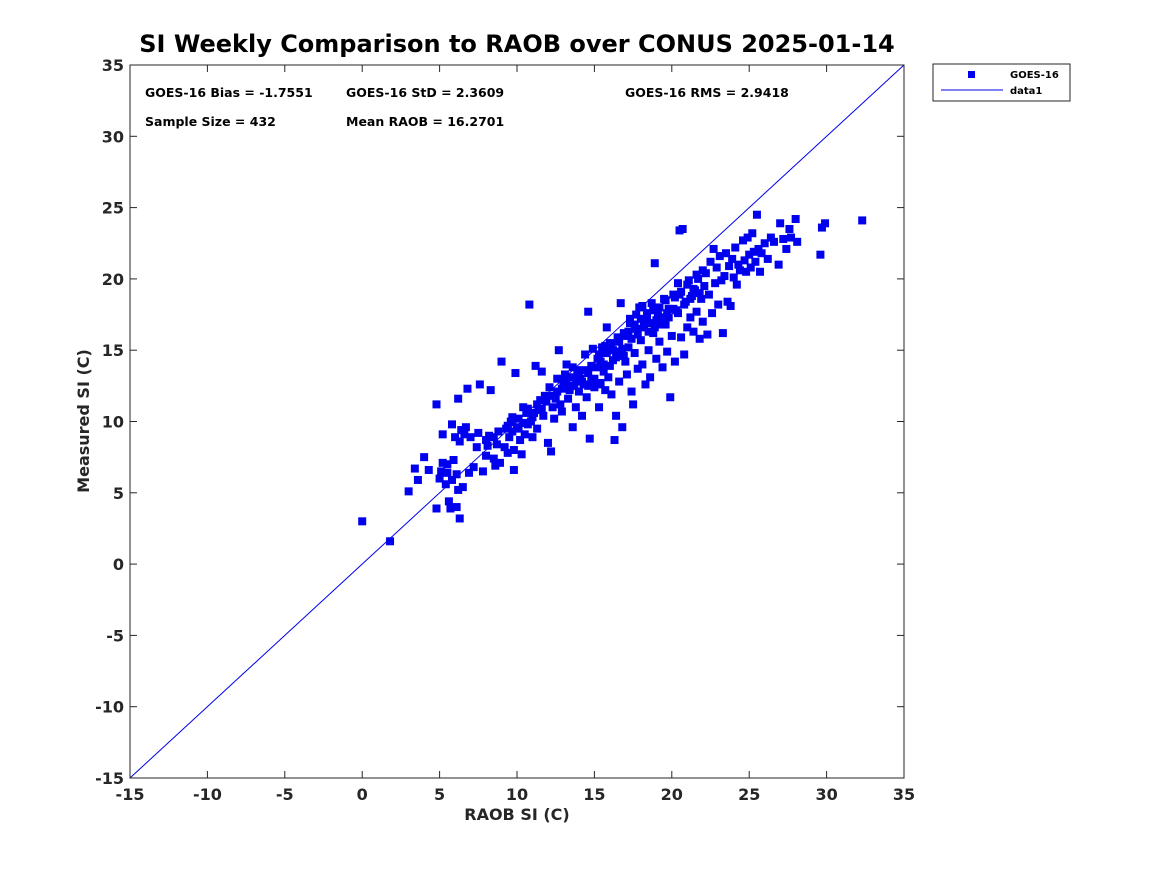 The height and width of the screenshot is (875, 1167). Describe the element at coordinates (1026, 91) in the screenshot. I see `legend-label-data1: data1` at that location.